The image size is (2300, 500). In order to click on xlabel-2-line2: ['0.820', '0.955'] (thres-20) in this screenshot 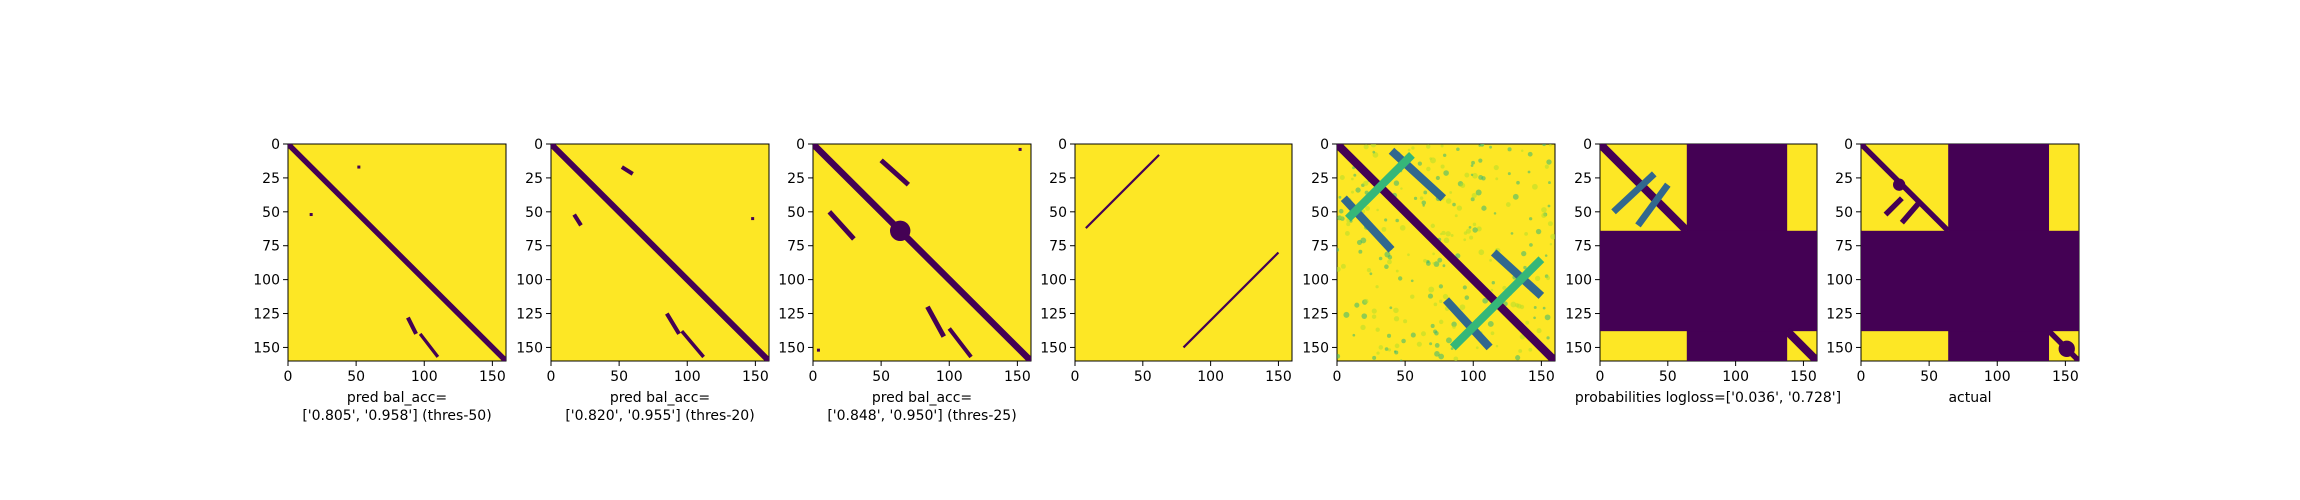, I will do `click(659, 416)`.